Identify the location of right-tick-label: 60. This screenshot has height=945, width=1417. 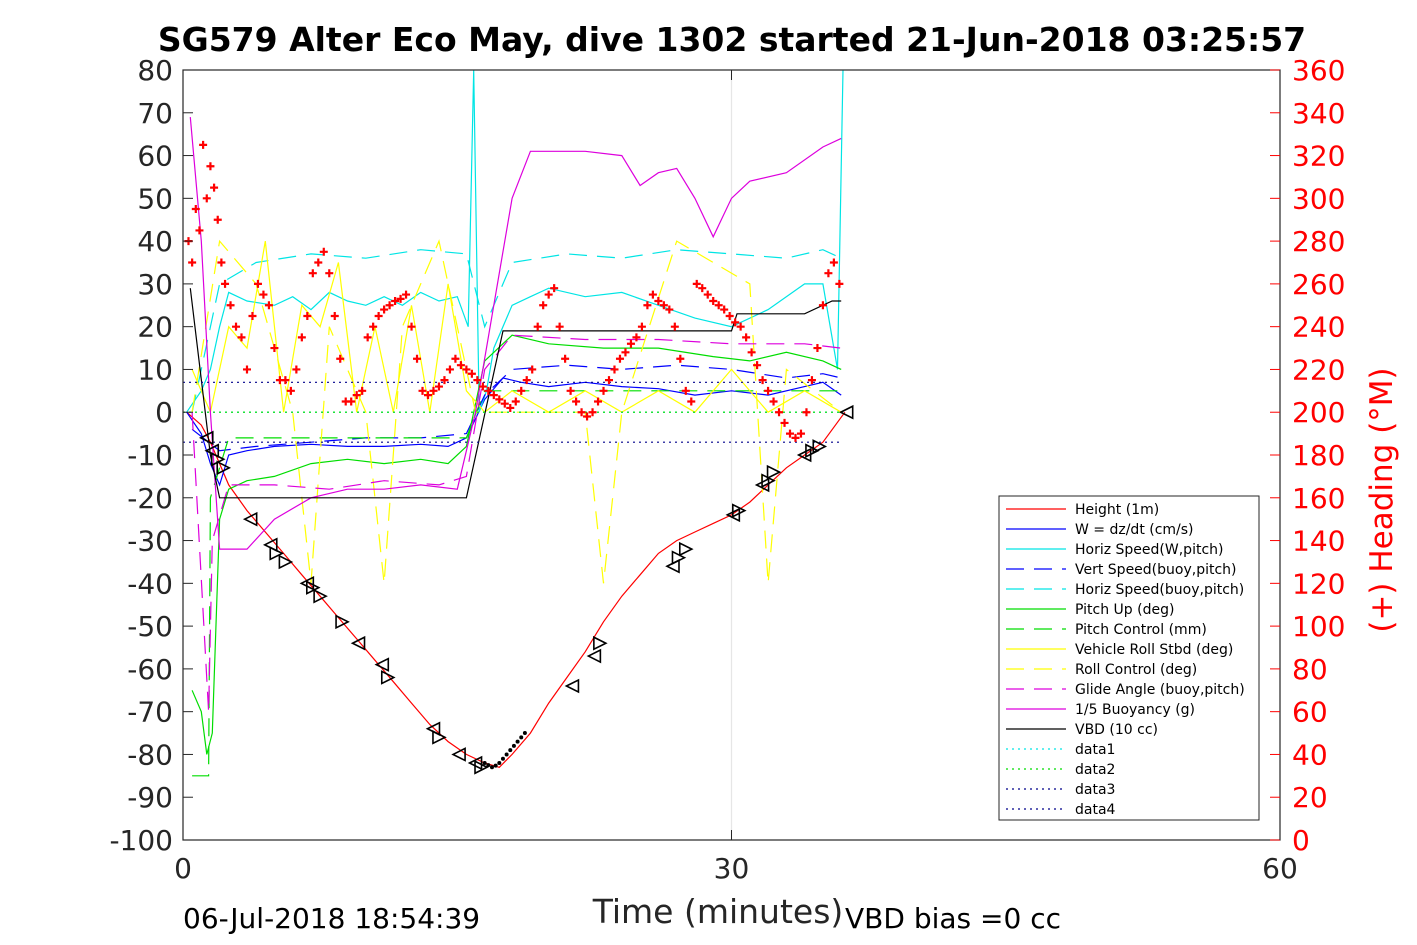
(1310, 712).